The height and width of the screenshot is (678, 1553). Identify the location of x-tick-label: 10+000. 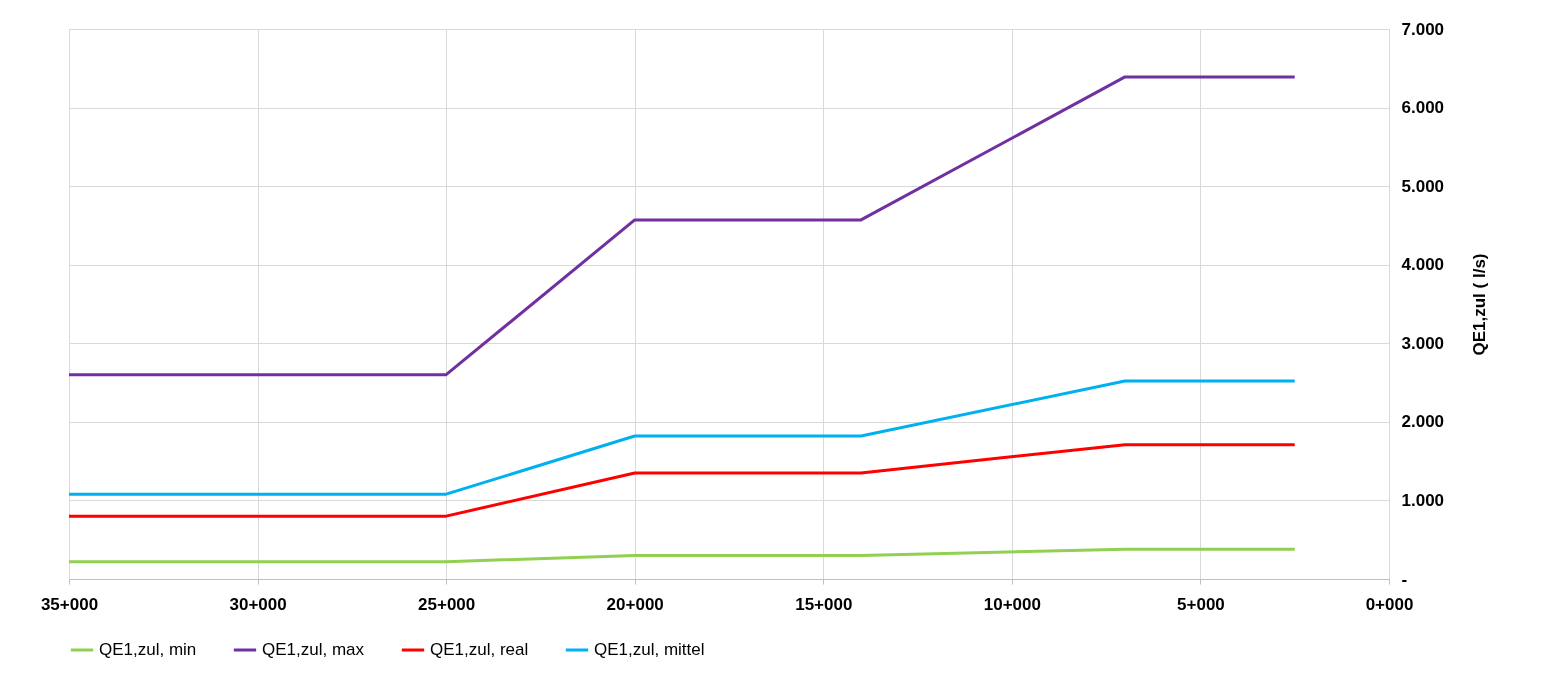
(1012, 604).